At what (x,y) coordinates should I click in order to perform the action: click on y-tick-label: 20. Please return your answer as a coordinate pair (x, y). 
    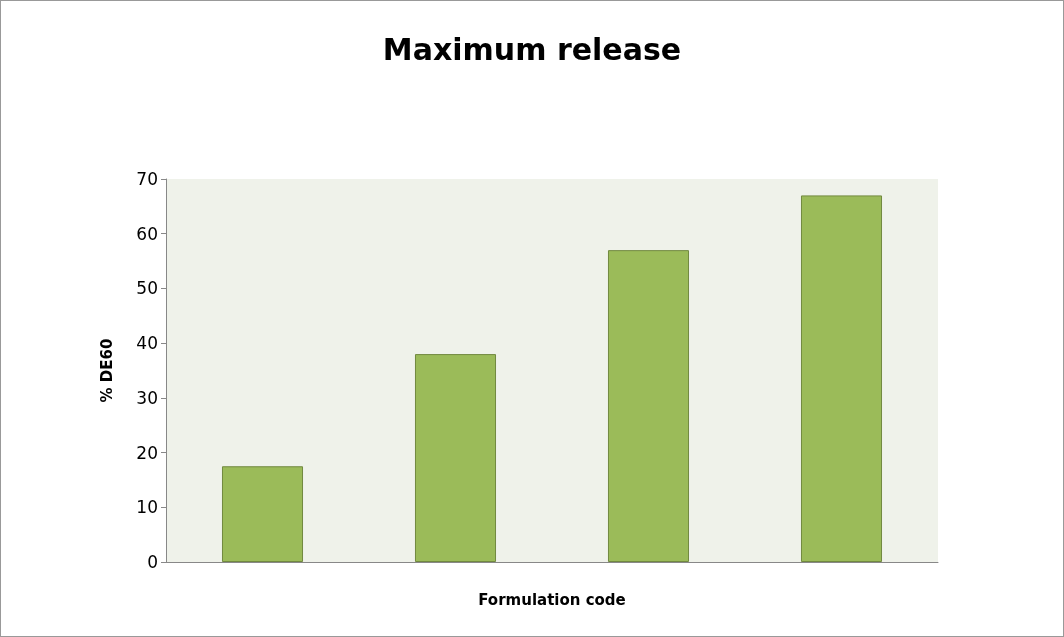
    Looking at the image, I should click on (147, 452).